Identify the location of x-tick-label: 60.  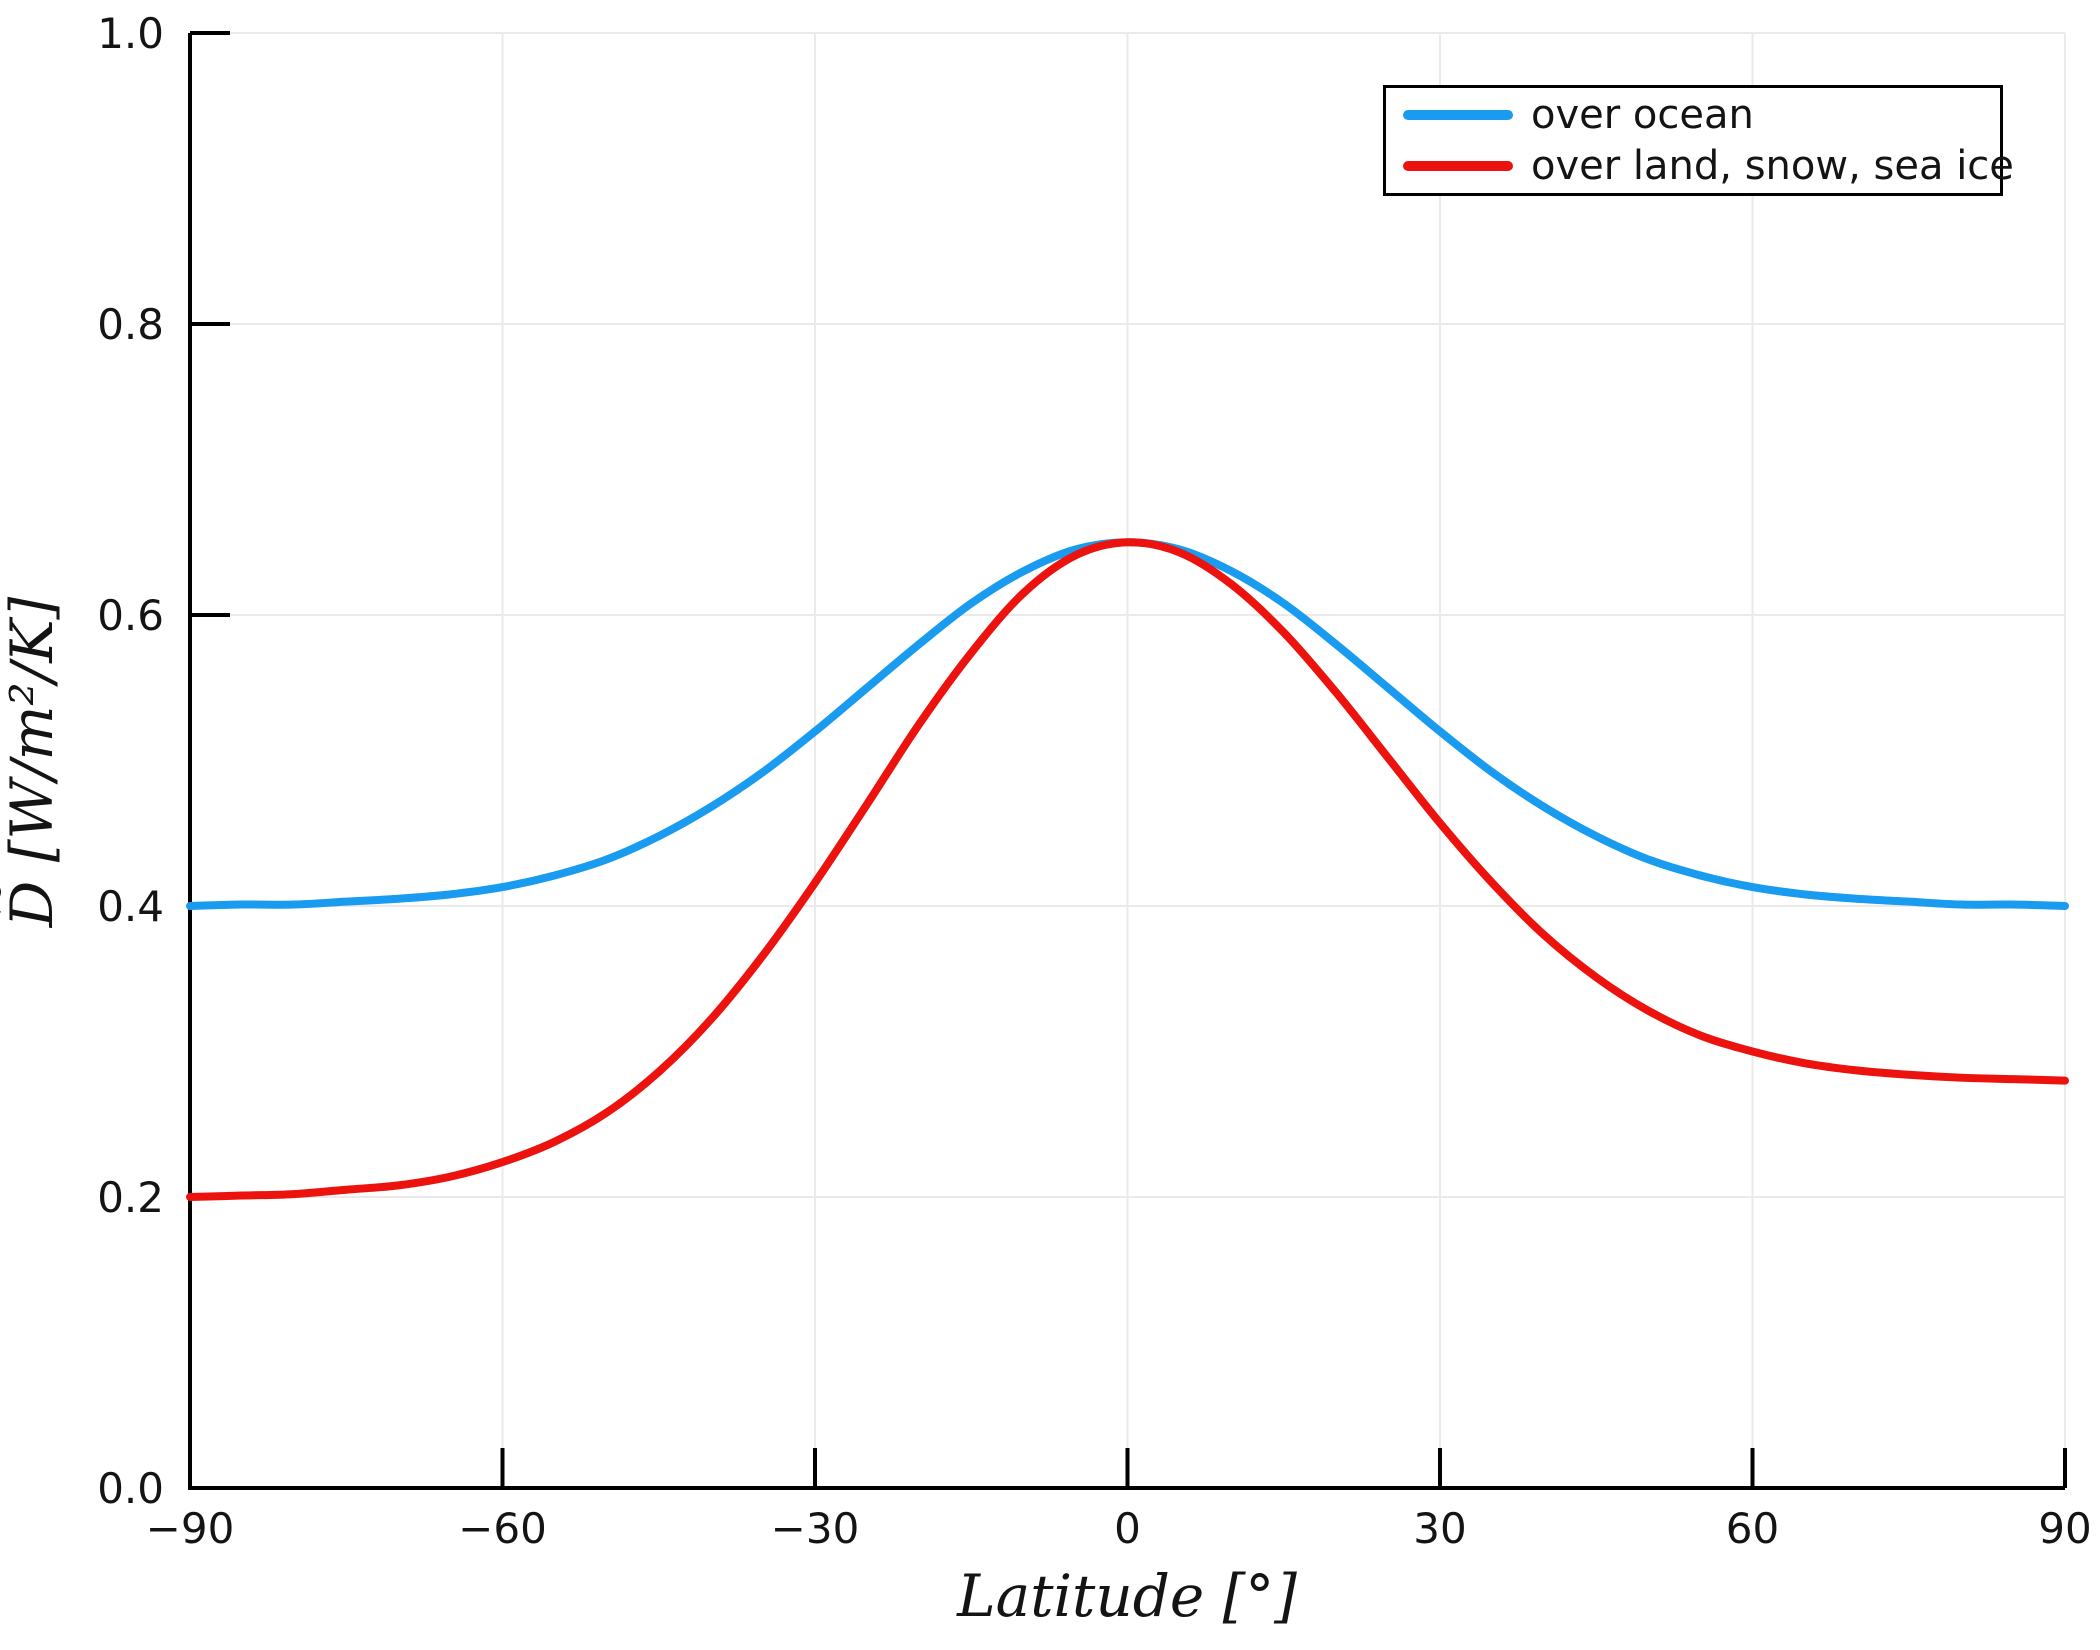
(1752, 1528).